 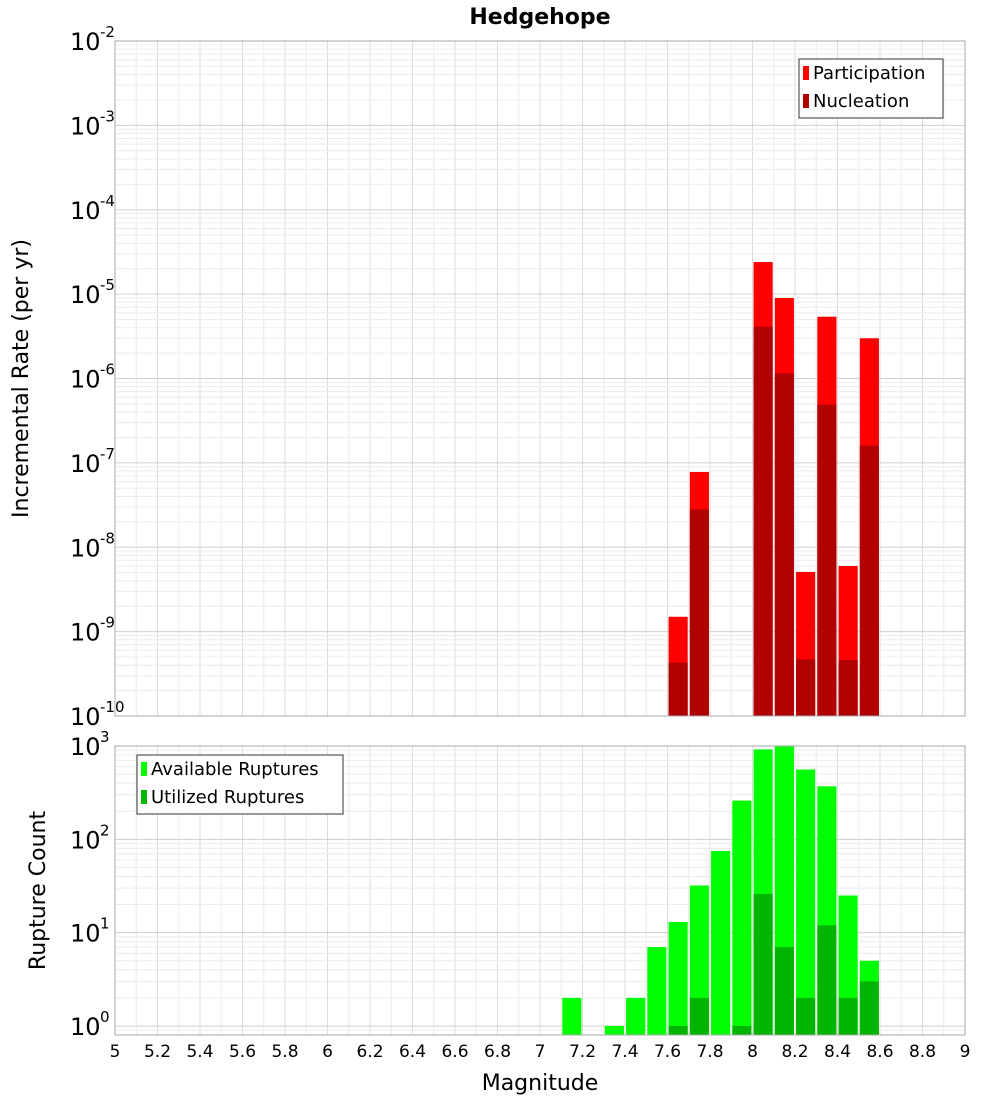 I want to click on legend: Available Ruptures Utilized Ruptures, so click(x=240, y=784).